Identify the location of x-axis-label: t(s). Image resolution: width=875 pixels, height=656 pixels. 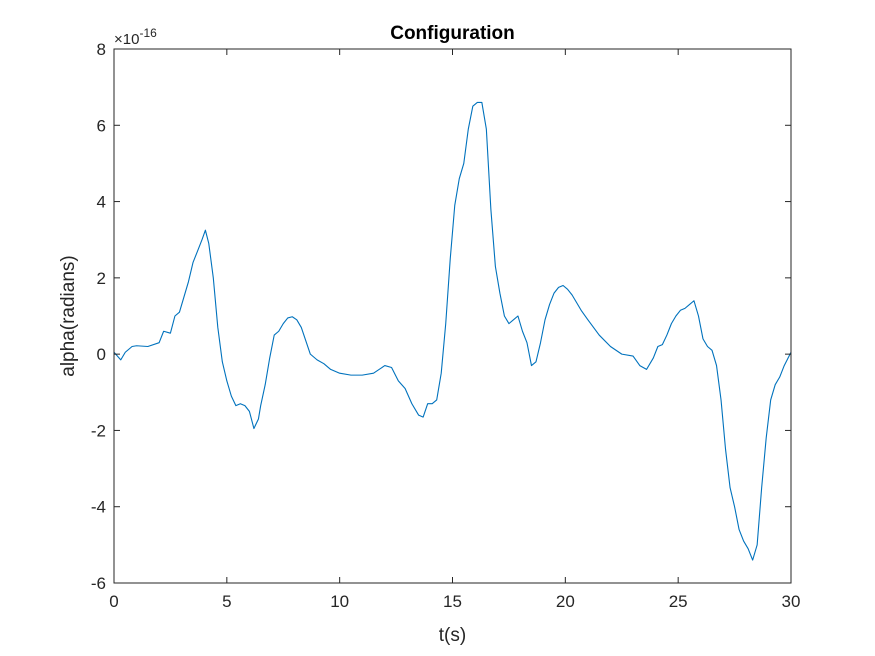
(452, 635).